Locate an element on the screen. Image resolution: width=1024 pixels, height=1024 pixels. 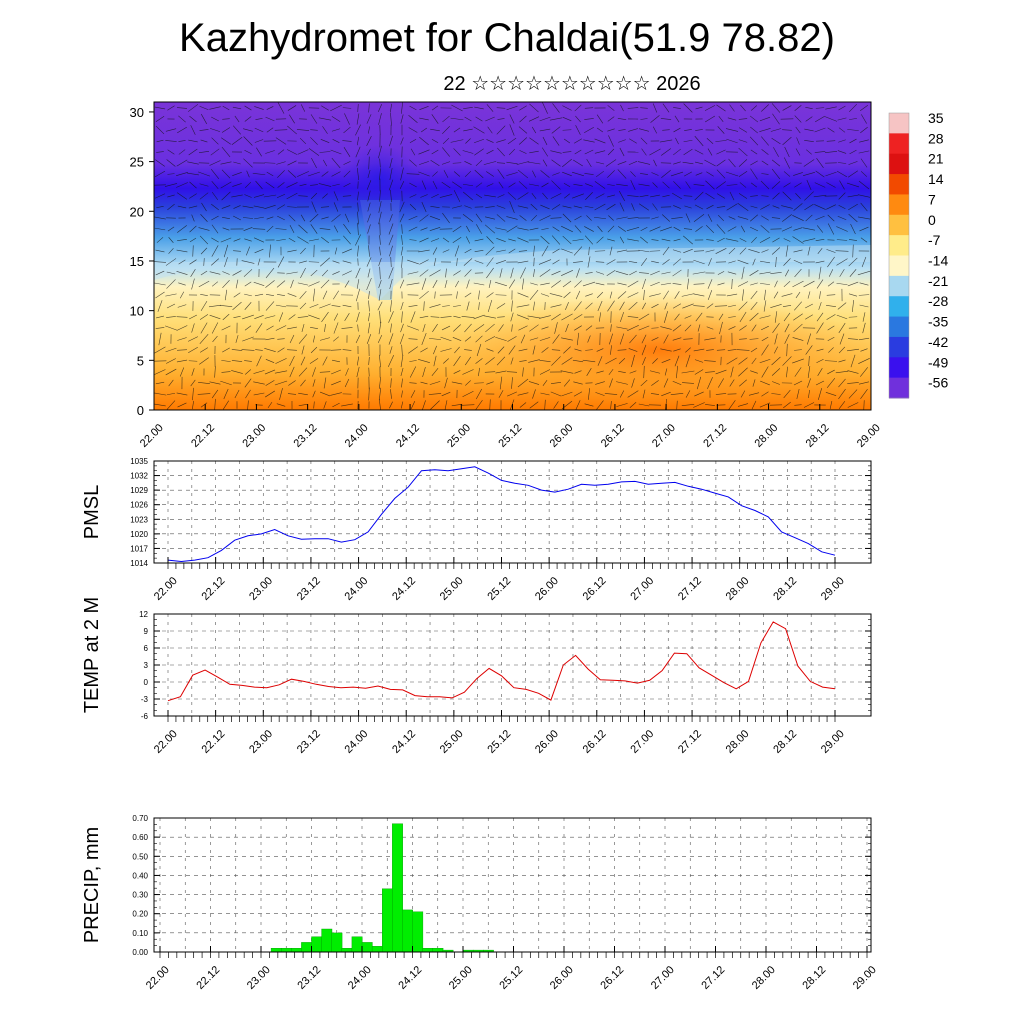
y-tick-label: 9 is located at coordinates (146, 631).